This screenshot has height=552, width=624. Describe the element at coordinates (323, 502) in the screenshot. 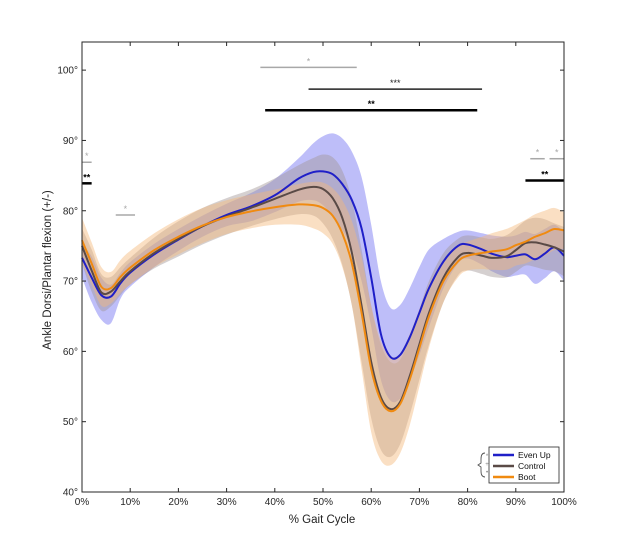

I see `x-tick-label-5: 50%` at that location.